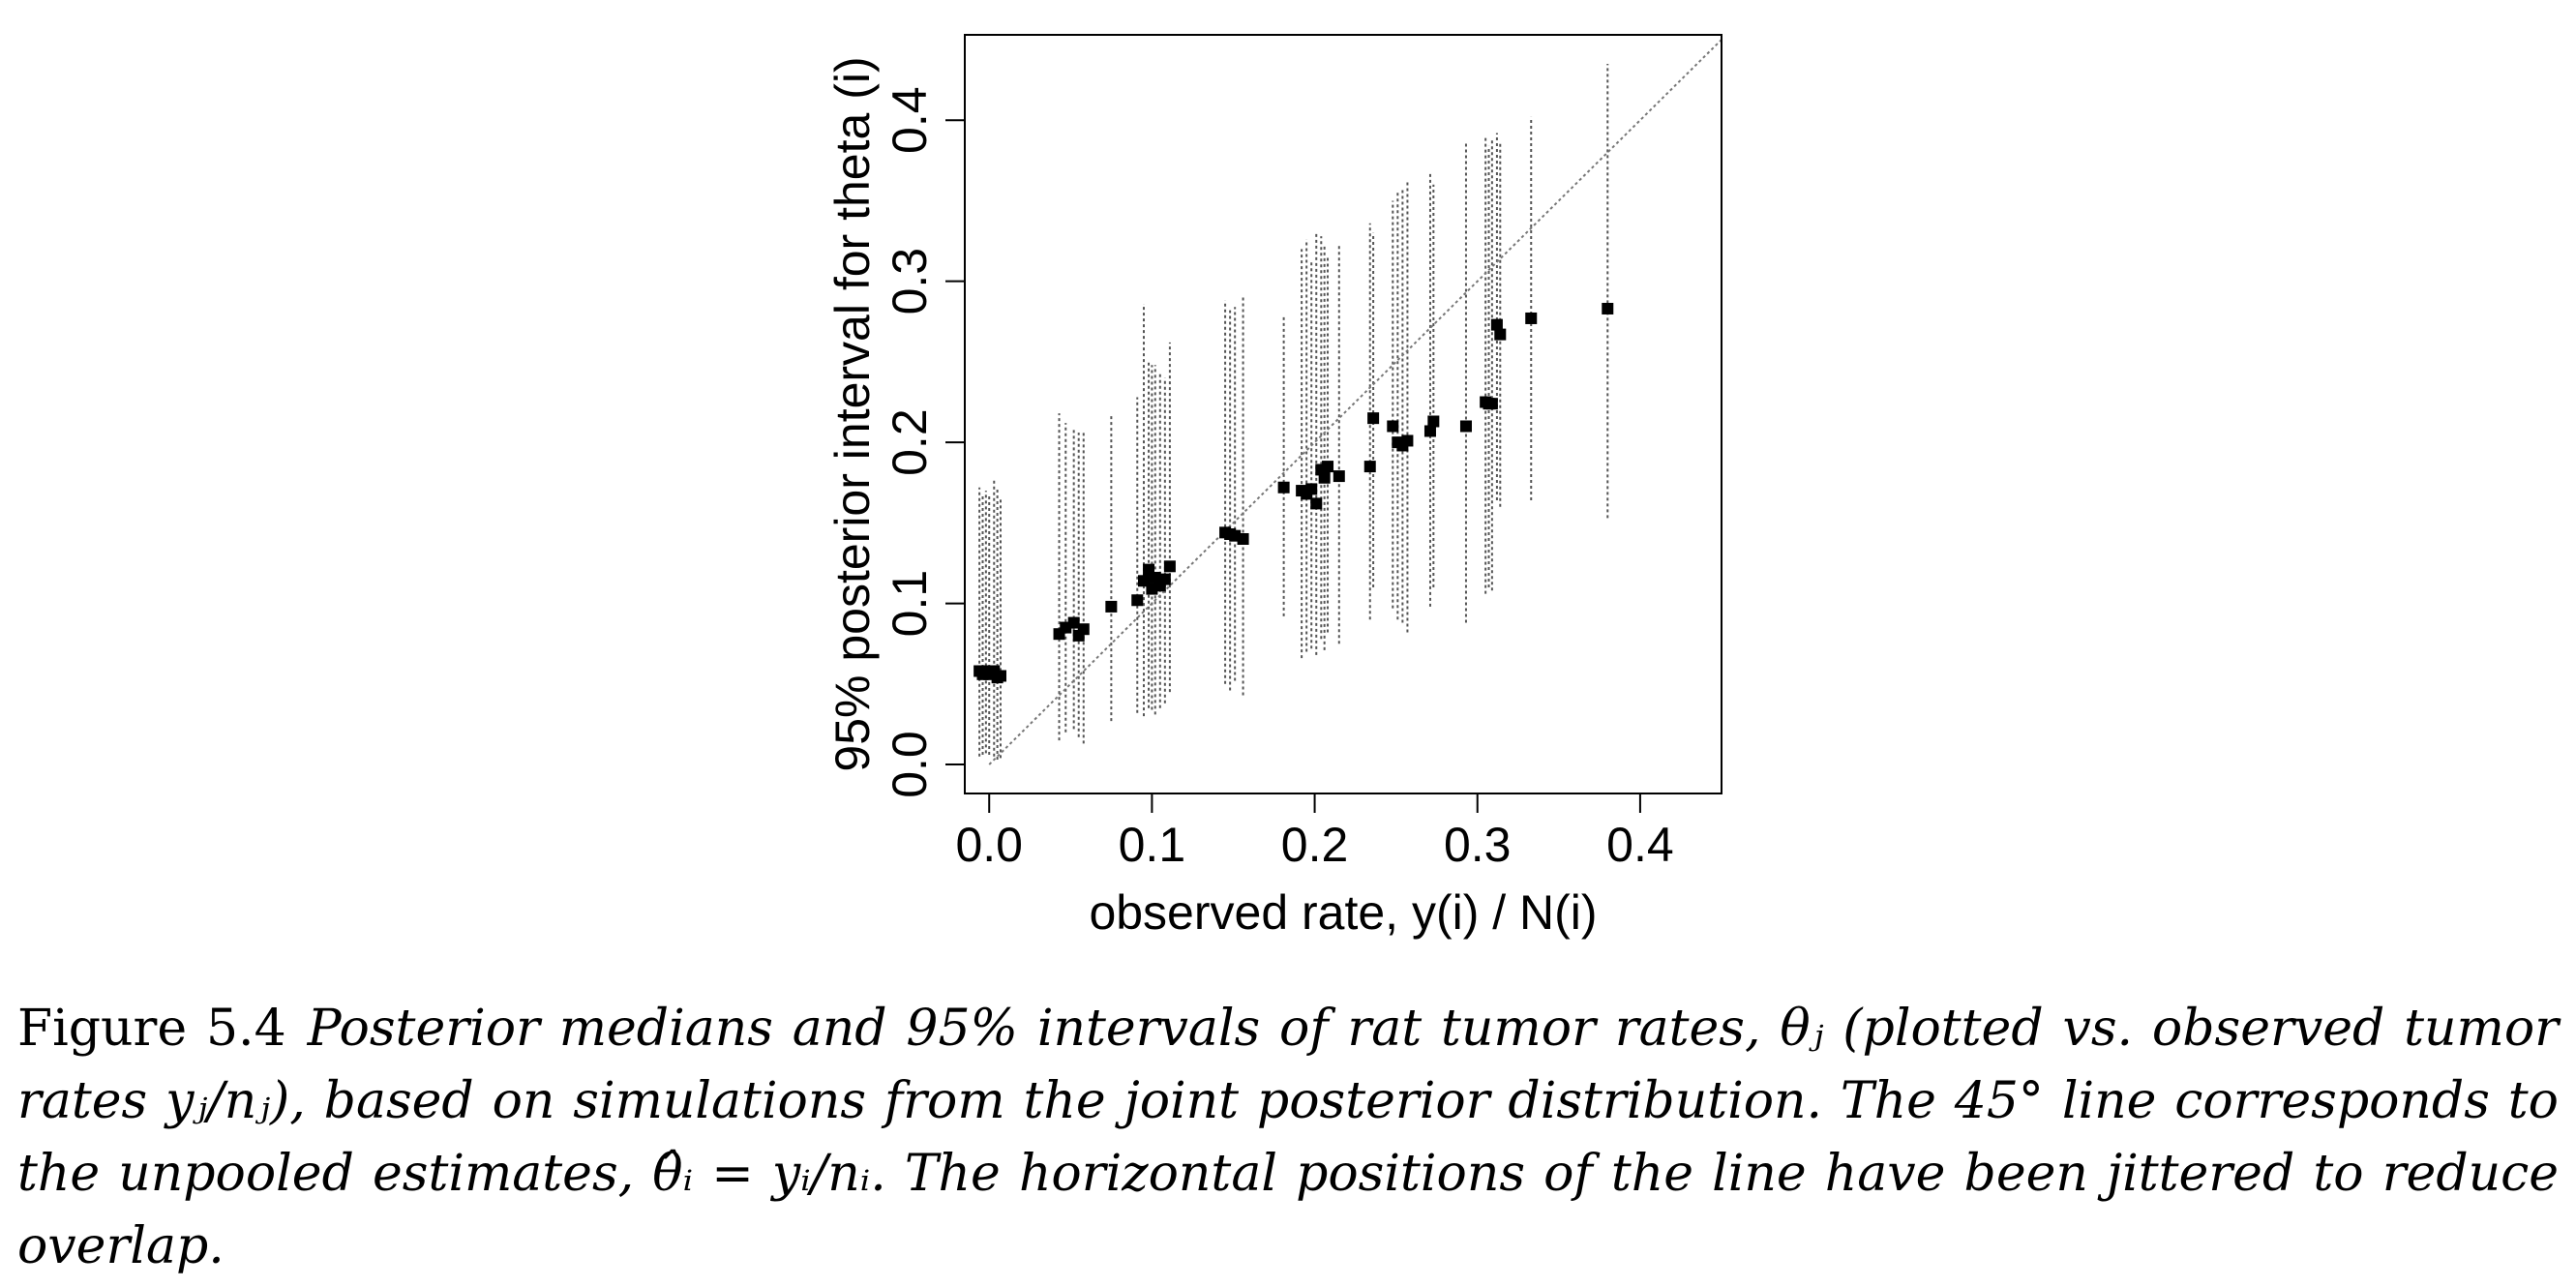 Image resolution: width=2576 pixels, height=1287 pixels. Describe the element at coordinates (852, 413) in the screenshot. I see `y-axis-label: 95% posterior interval for theta (i)` at that location.